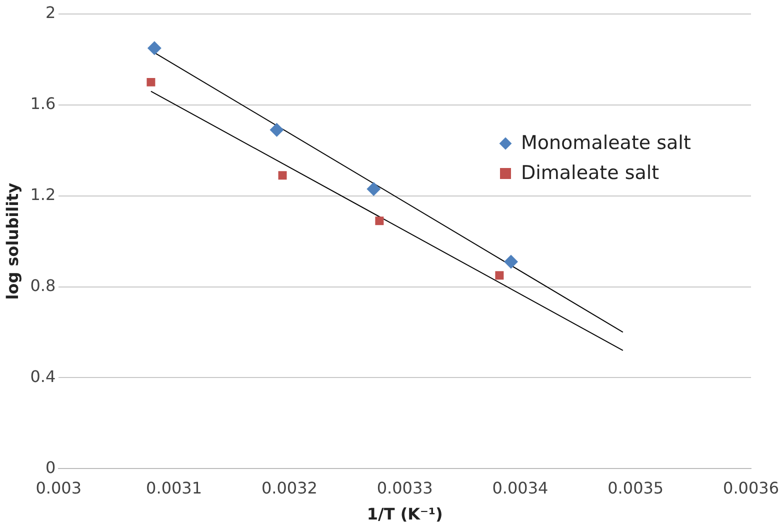  What do you see at coordinates (12, 241) in the screenshot?
I see `y-axis-title: log solubility` at bounding box center [12, 241].